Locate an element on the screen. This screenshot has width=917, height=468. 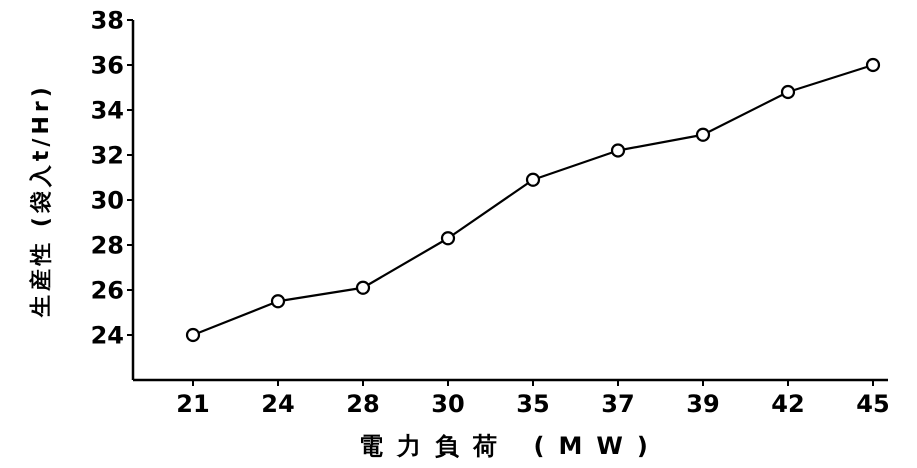
x-tick-label: 39 is located at coordinates (703, 404).